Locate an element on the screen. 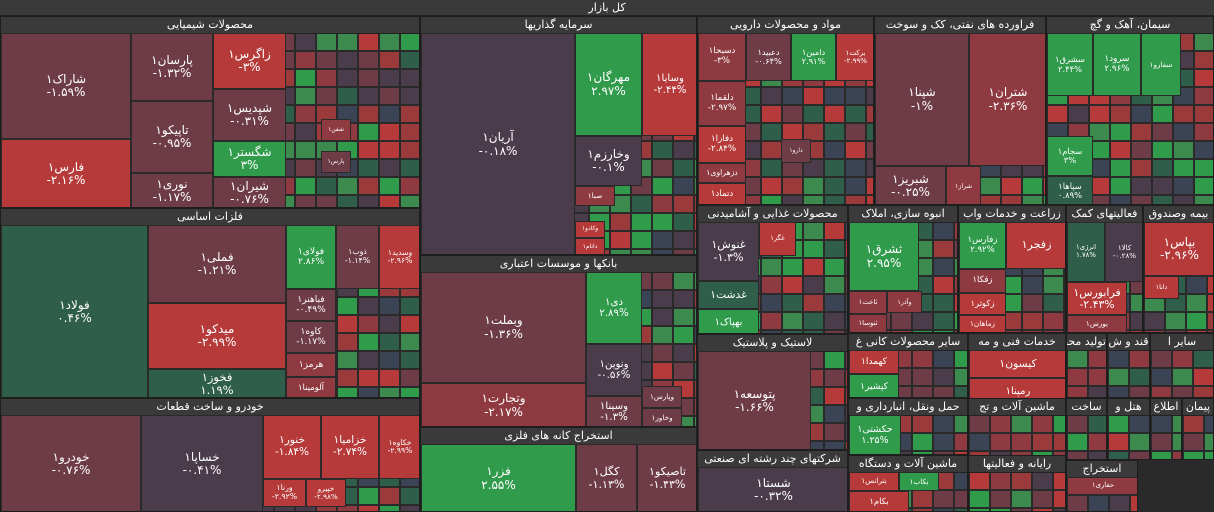 The height and width of the screenshot is (512, 1214). stock-tile: فولای۱ ۲.۸۶% is located at coordinates (311, 257).